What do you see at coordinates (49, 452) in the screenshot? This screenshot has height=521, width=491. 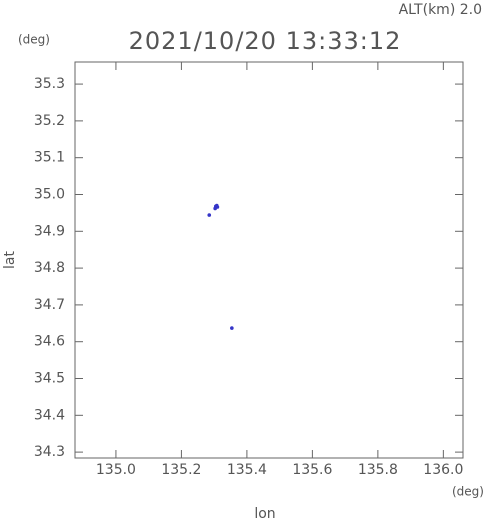 I see `y-tick-label: 34.3` at bounding box center [49, 452].